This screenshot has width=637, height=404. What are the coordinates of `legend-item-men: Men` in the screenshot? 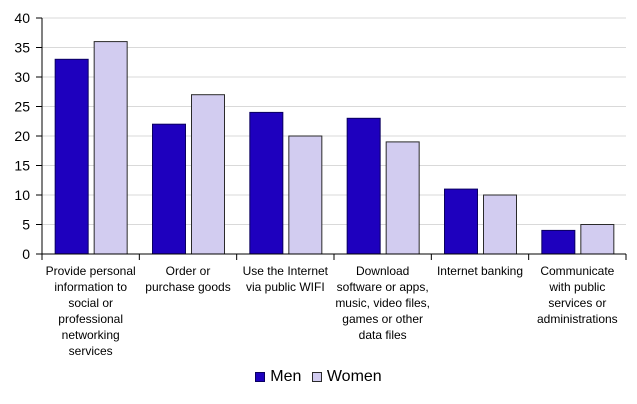 It's located at (278, 377).